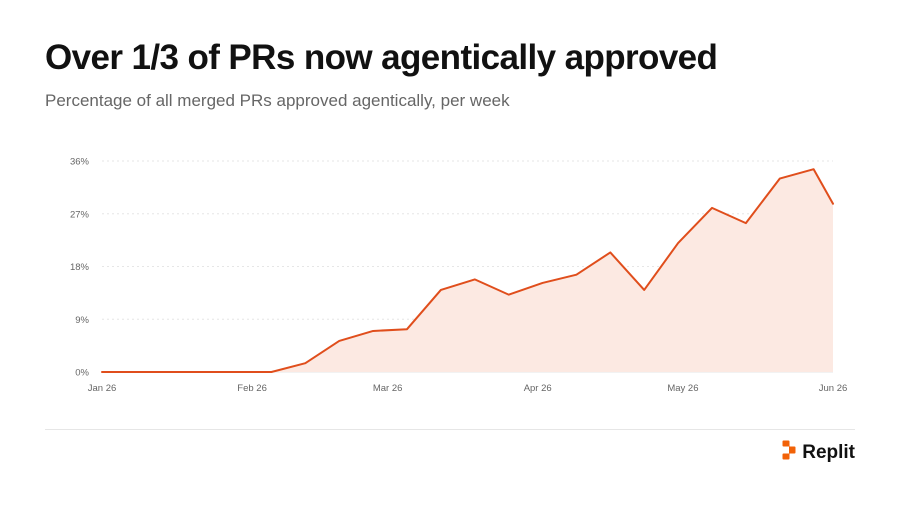 This screenshot has width=900, height=506. Describe the element at coordinates (538, 388) in the screenshot. I see `x-tick-label: Apr 26` at that location.